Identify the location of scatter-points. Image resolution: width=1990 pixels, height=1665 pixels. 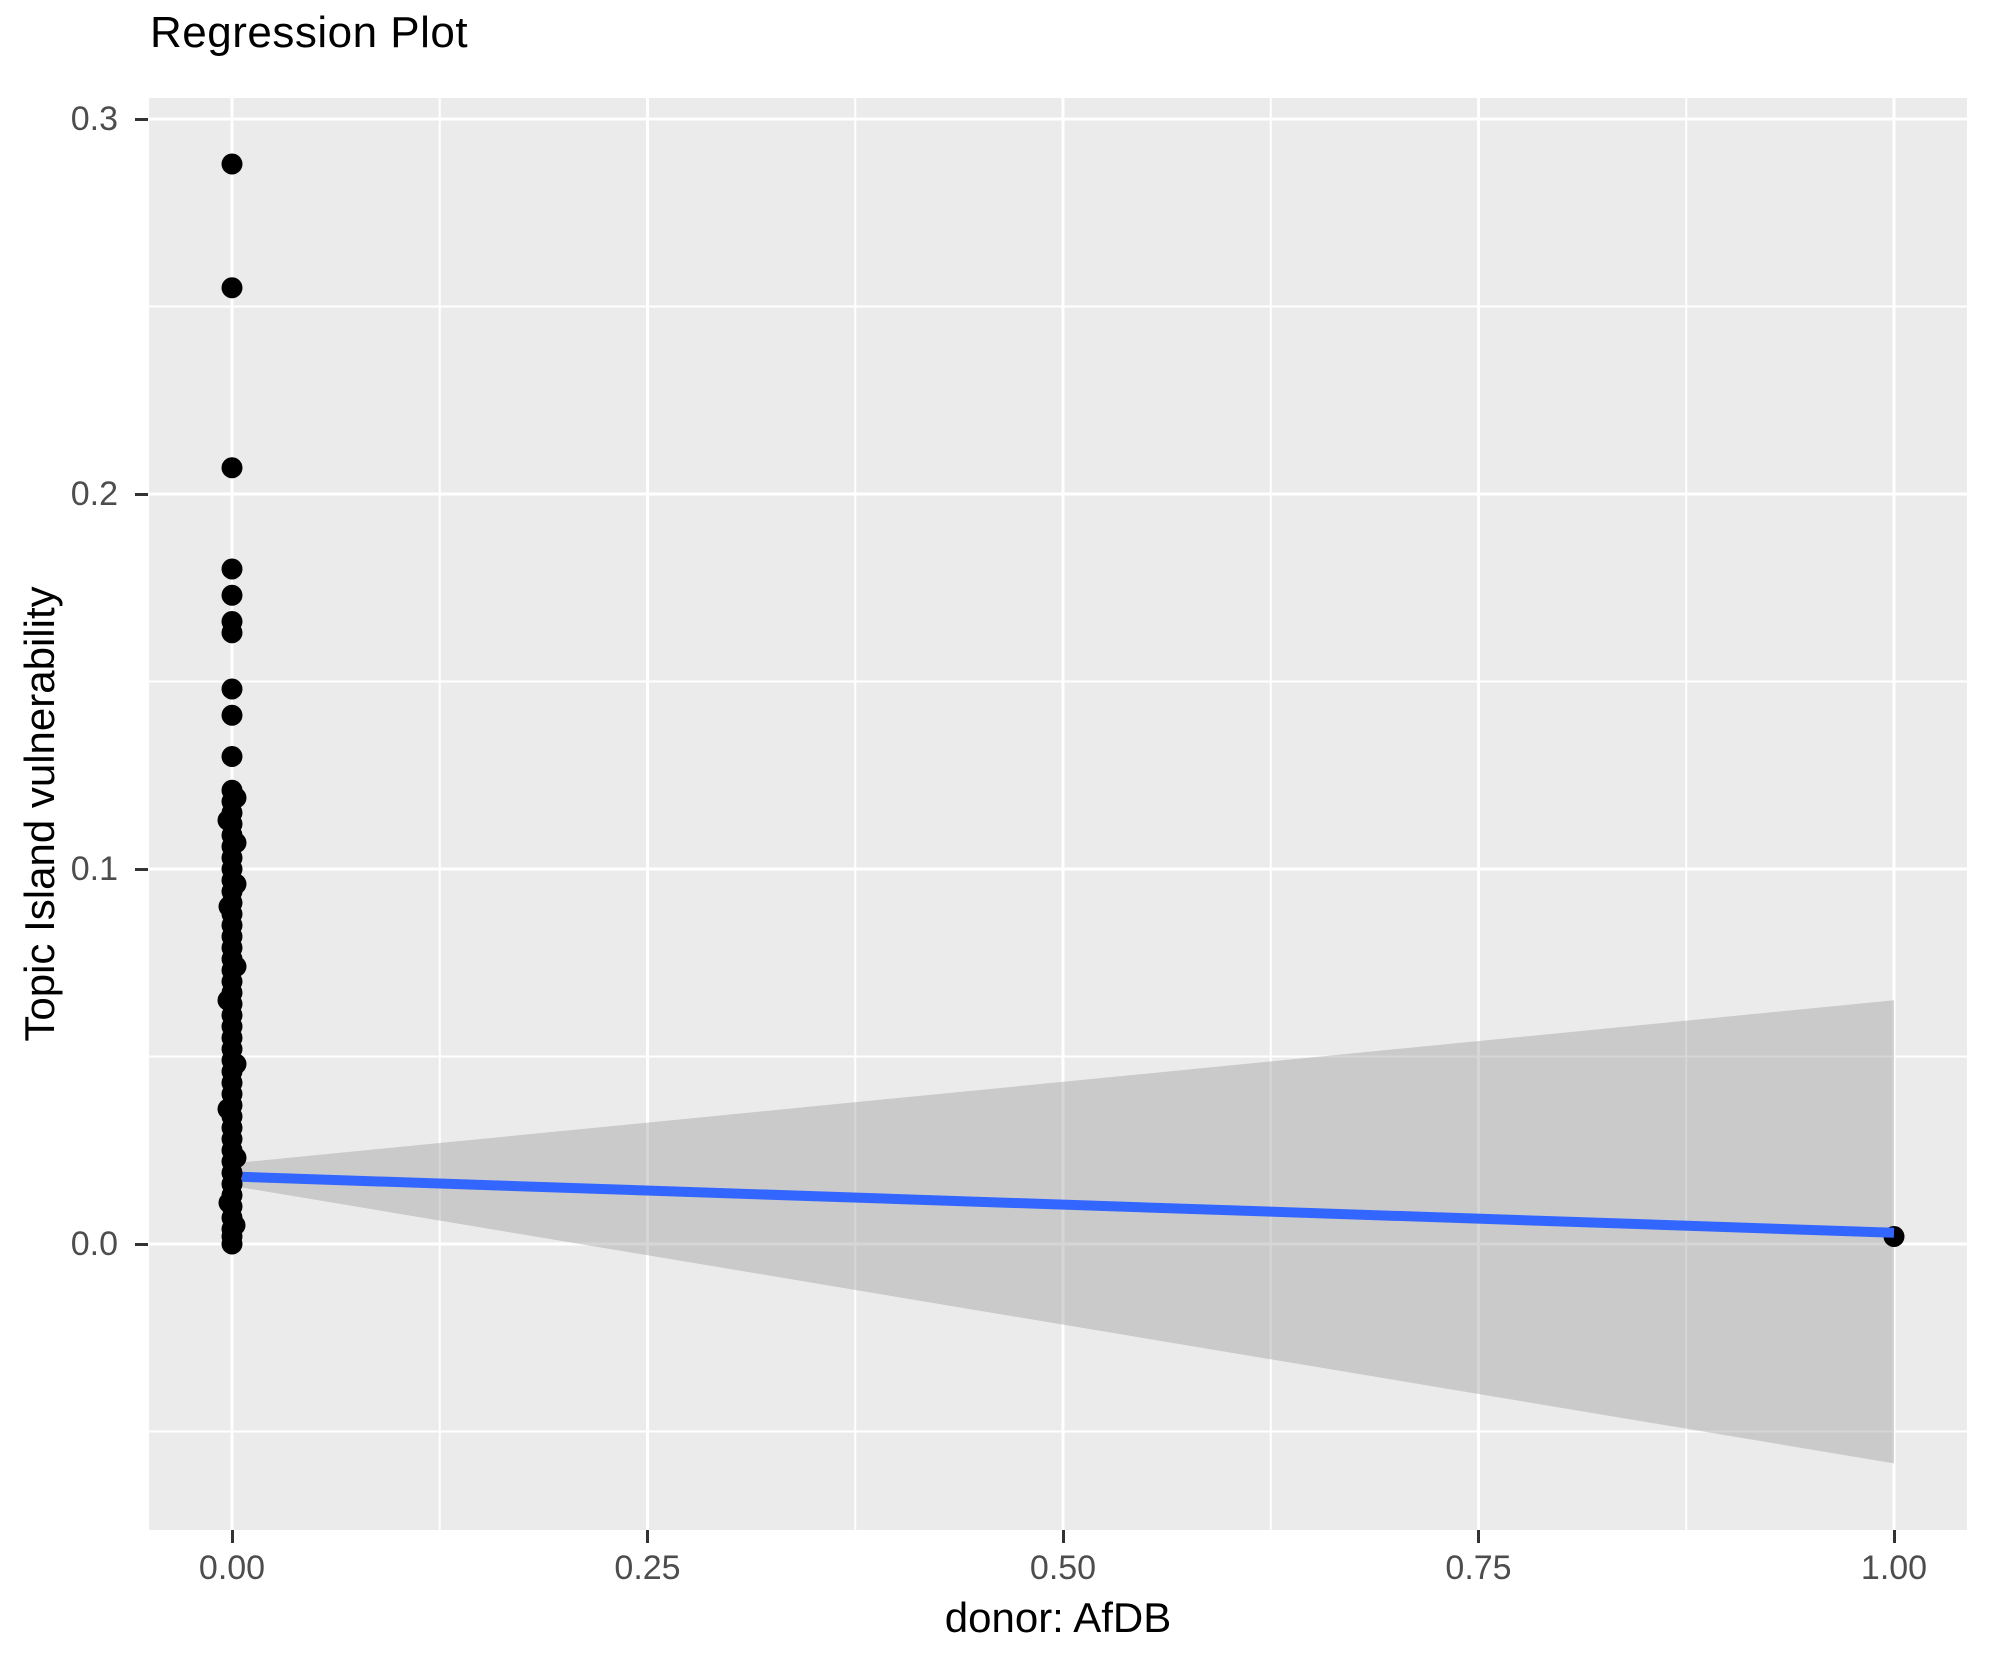
(232, 704).